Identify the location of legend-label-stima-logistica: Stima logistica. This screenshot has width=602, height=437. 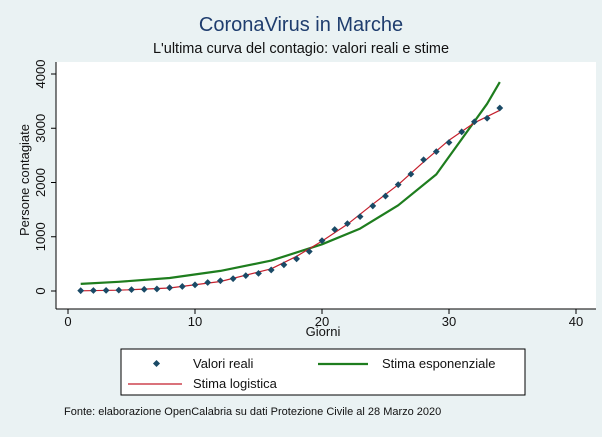
(235, 383).